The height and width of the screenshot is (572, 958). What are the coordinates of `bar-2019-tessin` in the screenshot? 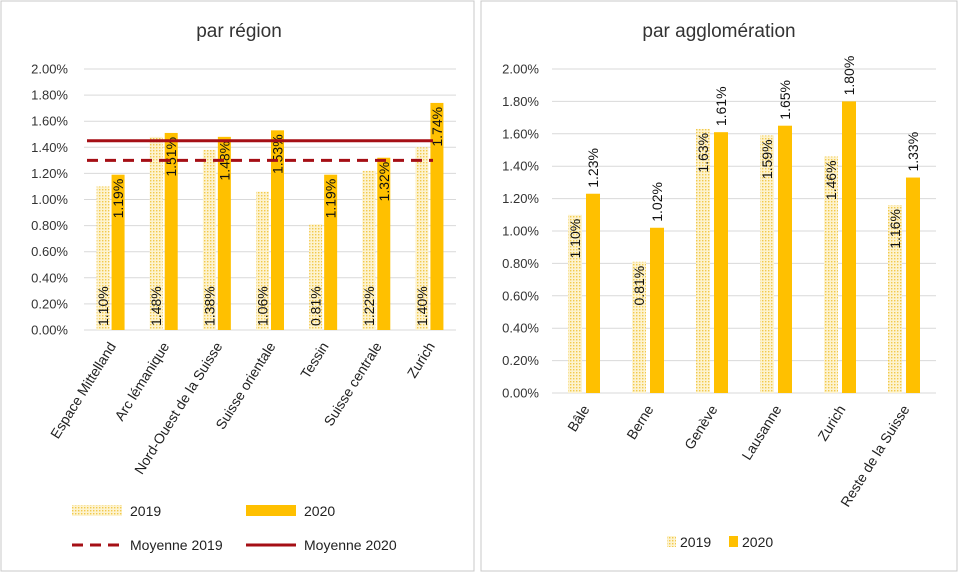 It's located at (316, 277).